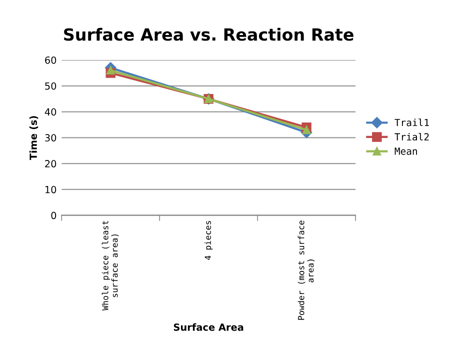 This screenshot has height=353, width=474. What do you see at coordinates (411, 136) in the screenshot?
I see `legend-label: Trial2` at bounding box center [411, 136].